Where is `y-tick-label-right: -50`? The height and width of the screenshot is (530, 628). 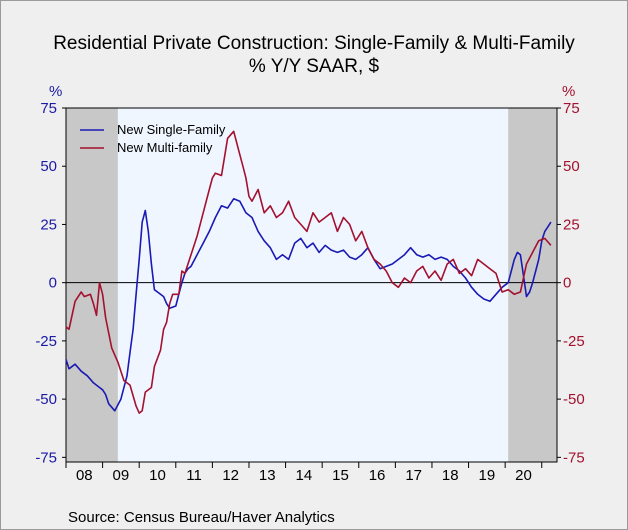
y-tick-label-right: -50 is located at coordinates (574, 399).